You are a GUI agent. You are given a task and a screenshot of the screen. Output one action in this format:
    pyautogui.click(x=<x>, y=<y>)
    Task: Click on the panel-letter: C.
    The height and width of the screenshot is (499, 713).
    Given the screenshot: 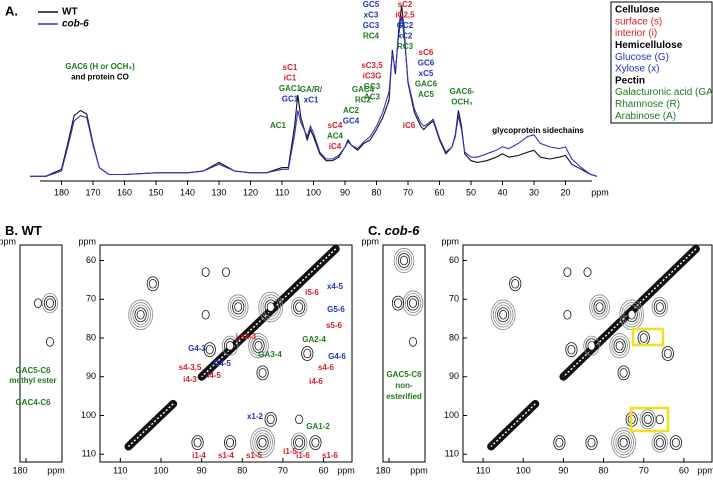 What is the action you would take?
    pyautogui.click(x=374, y=230)
    